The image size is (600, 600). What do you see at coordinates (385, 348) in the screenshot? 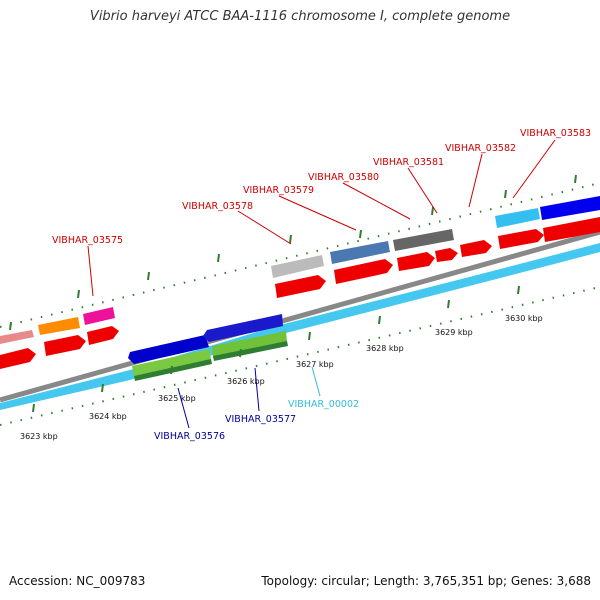
I see `tick-label: 3628 kbp` at bounding box center [385, 348].